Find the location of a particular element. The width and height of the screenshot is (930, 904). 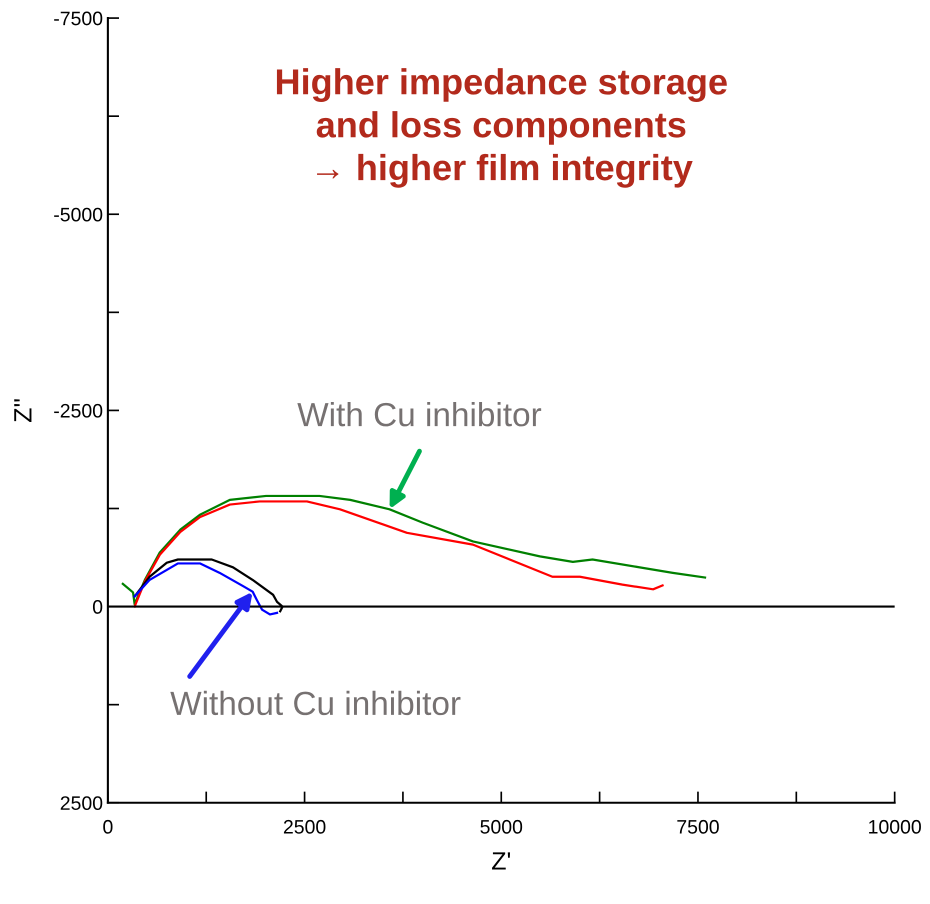

x-tick-label: 5000 is located at coordinates (501, 827).